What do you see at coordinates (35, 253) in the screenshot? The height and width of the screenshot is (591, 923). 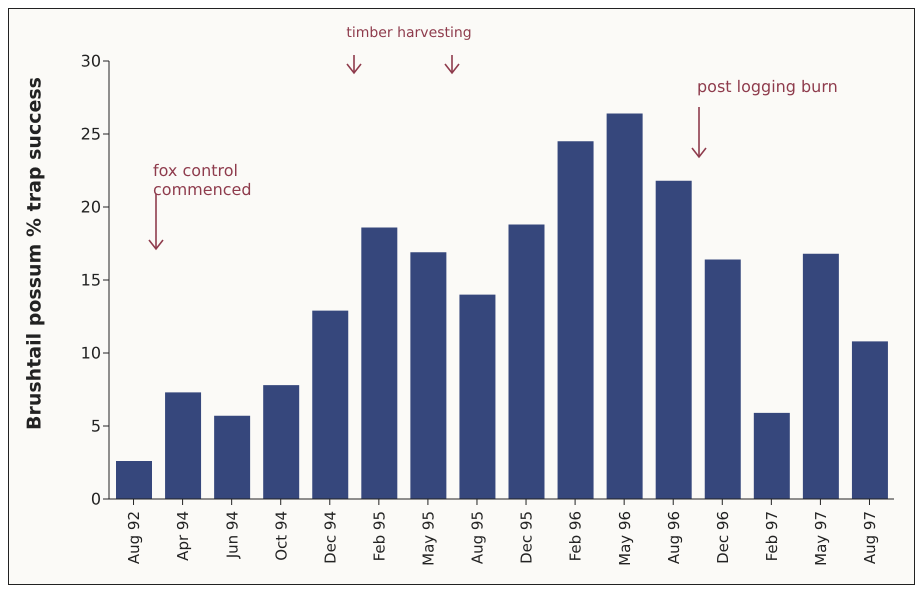 I see `y-axis-title: Brushtail possum % trap success` at bounding box center [35, 253].